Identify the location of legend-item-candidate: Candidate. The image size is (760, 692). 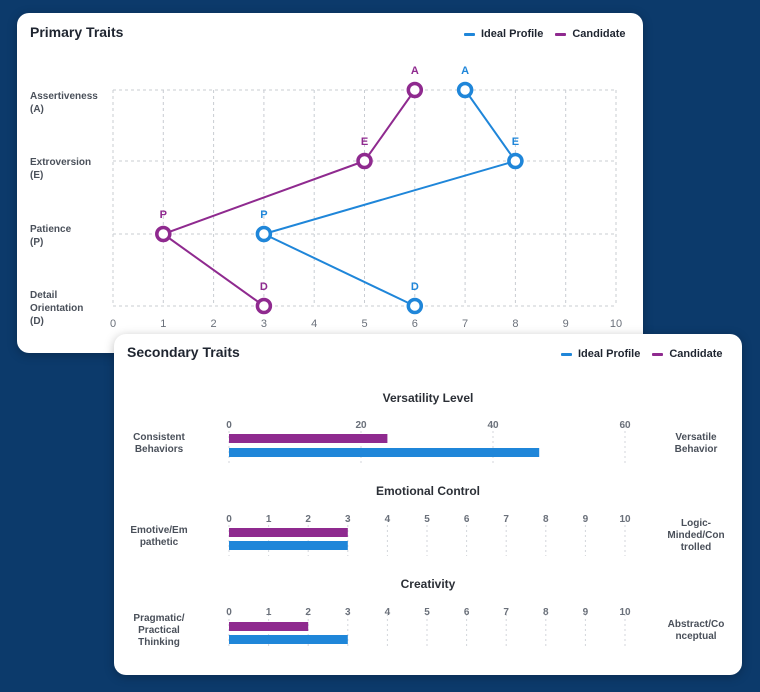
(590, 34).